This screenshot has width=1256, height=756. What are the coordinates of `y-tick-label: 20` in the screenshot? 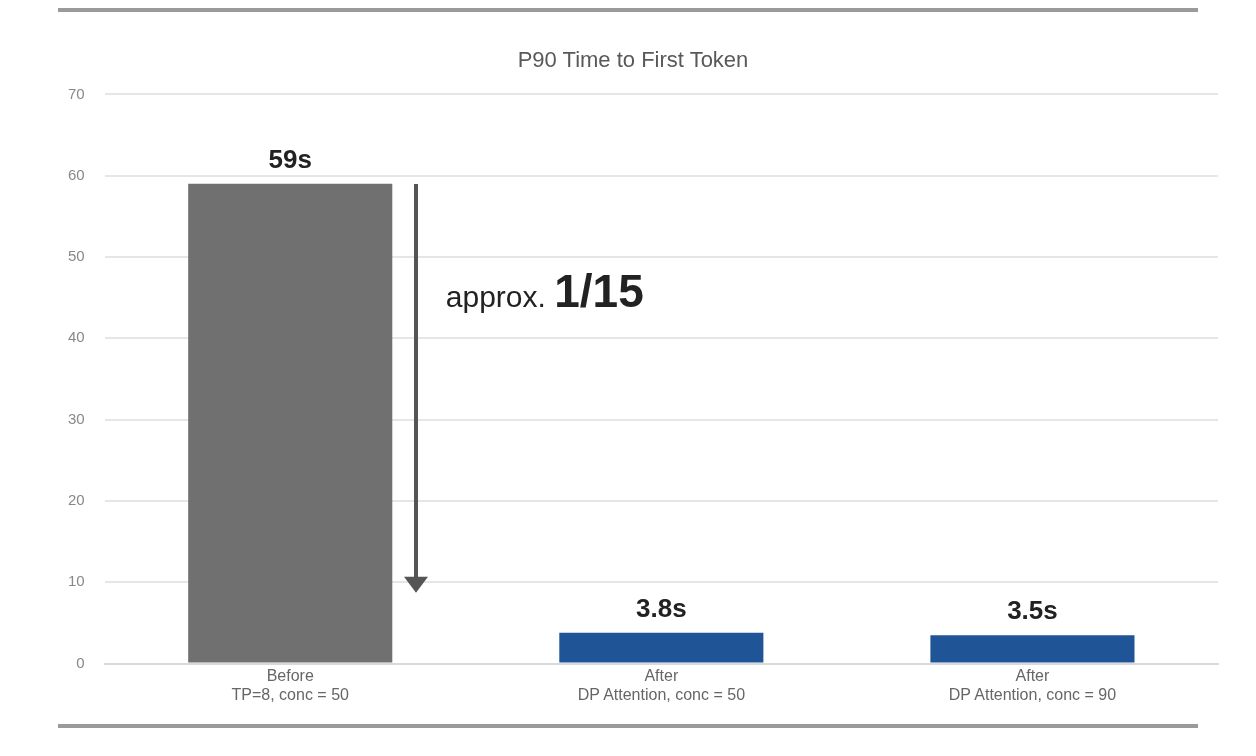 It's located at (76, 500).